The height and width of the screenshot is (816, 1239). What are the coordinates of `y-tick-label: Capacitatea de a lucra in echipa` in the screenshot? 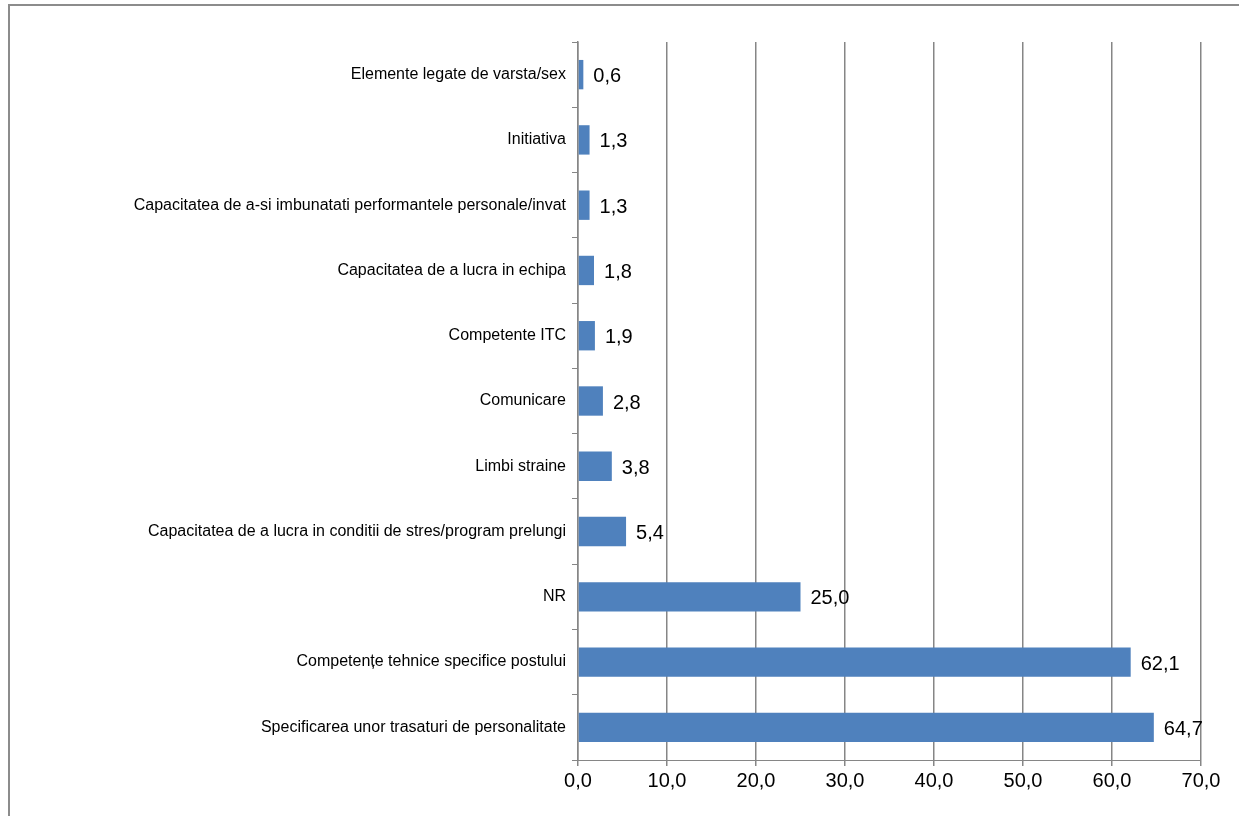 It's located at (452, 269).